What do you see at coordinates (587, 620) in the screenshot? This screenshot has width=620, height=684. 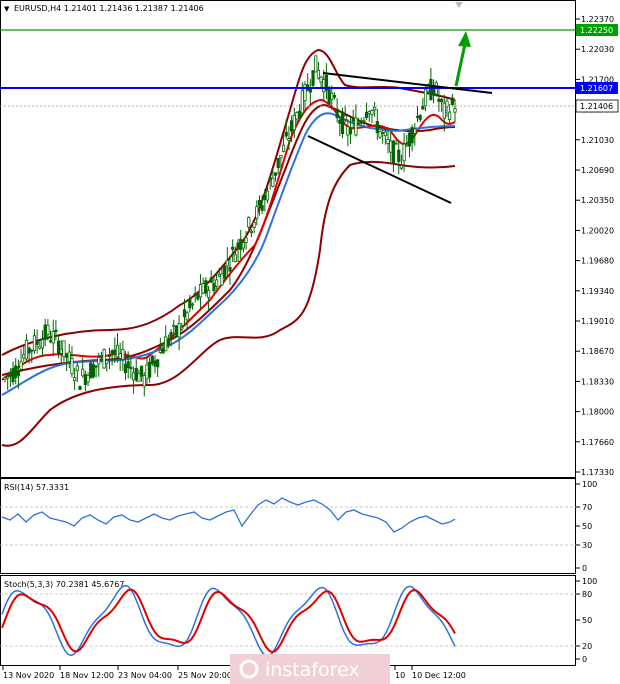 I see `stoch-tick-label: 50` at bounding box center [587, 620].